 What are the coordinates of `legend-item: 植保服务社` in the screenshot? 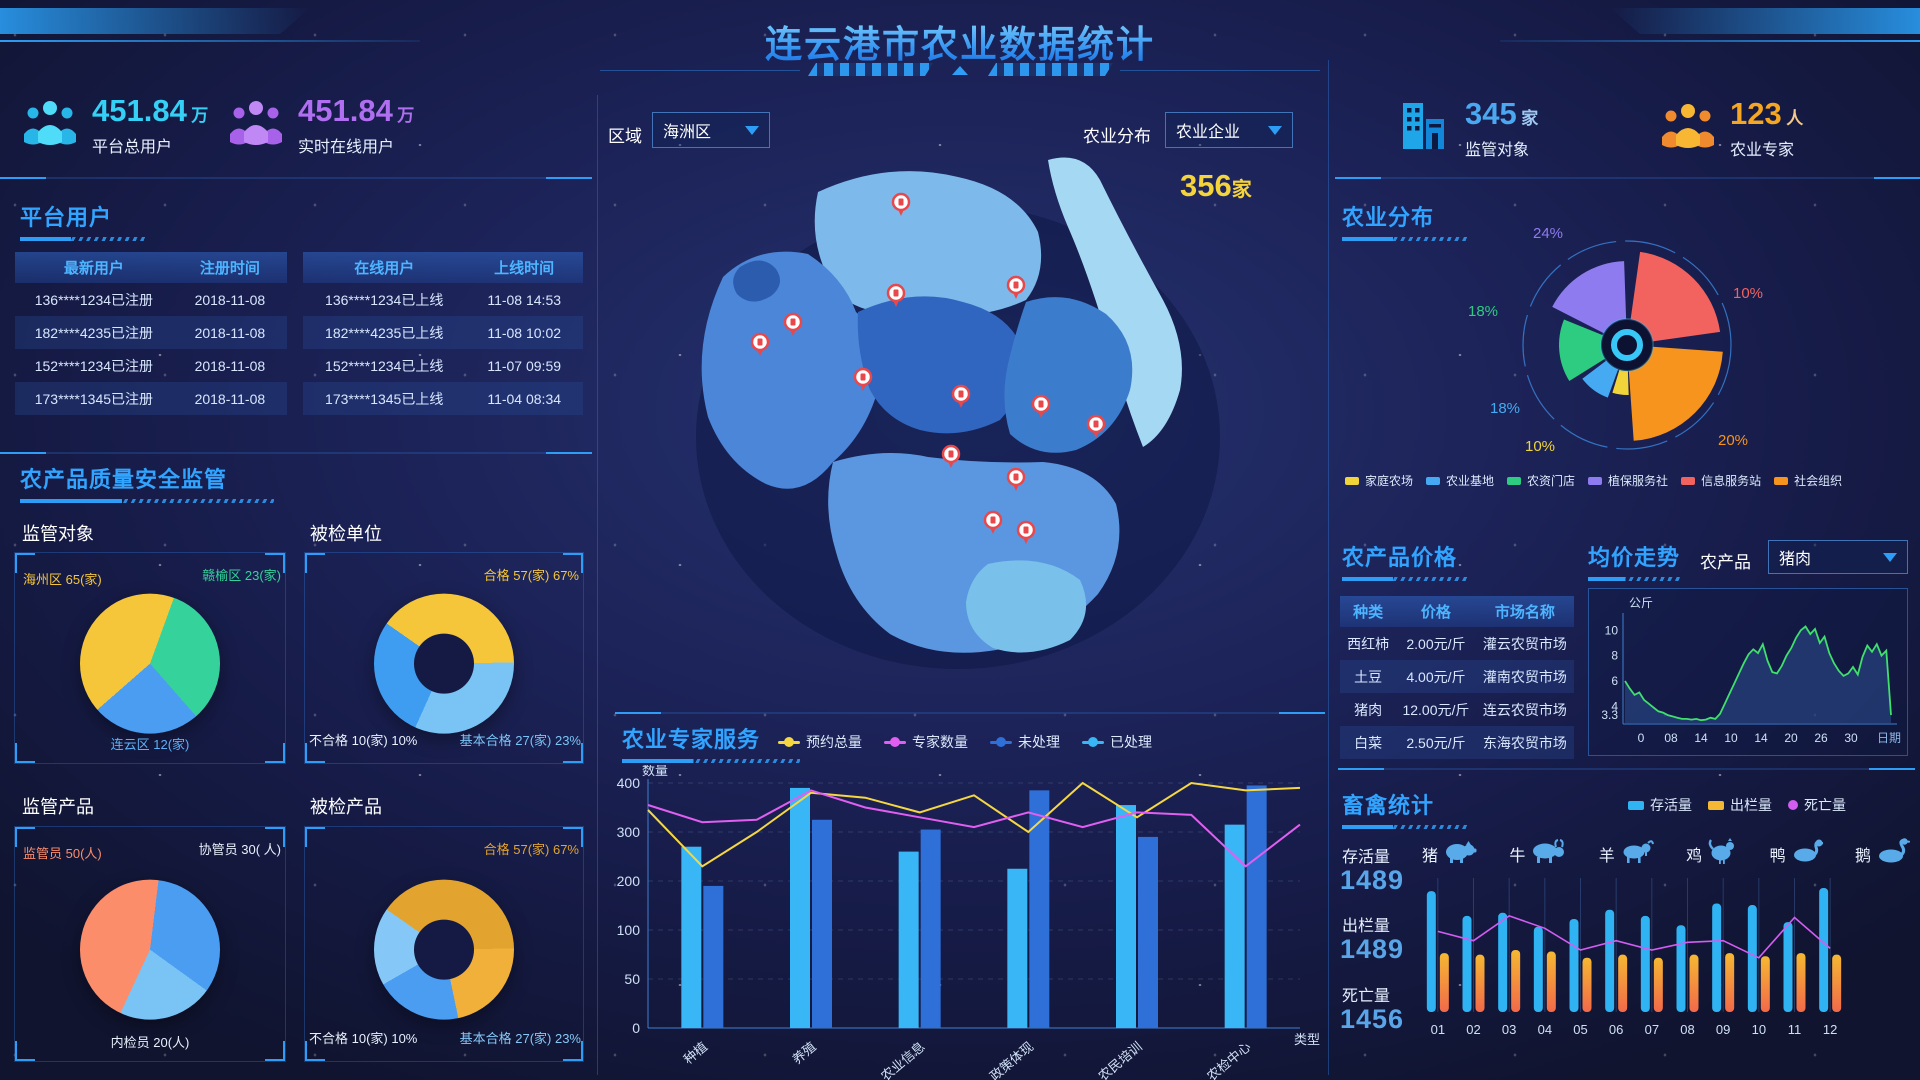 It's located at (1628, 480).